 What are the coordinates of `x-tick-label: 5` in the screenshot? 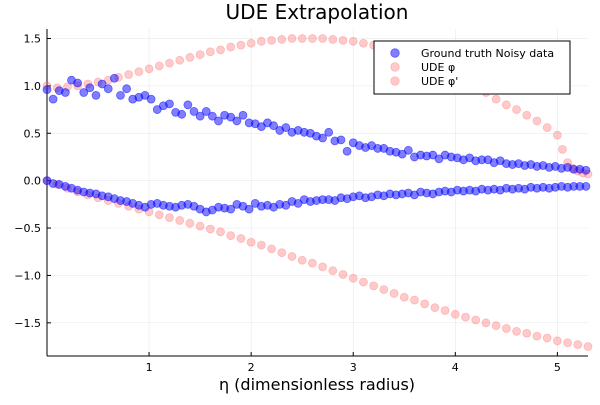 It's located at (557, 367).